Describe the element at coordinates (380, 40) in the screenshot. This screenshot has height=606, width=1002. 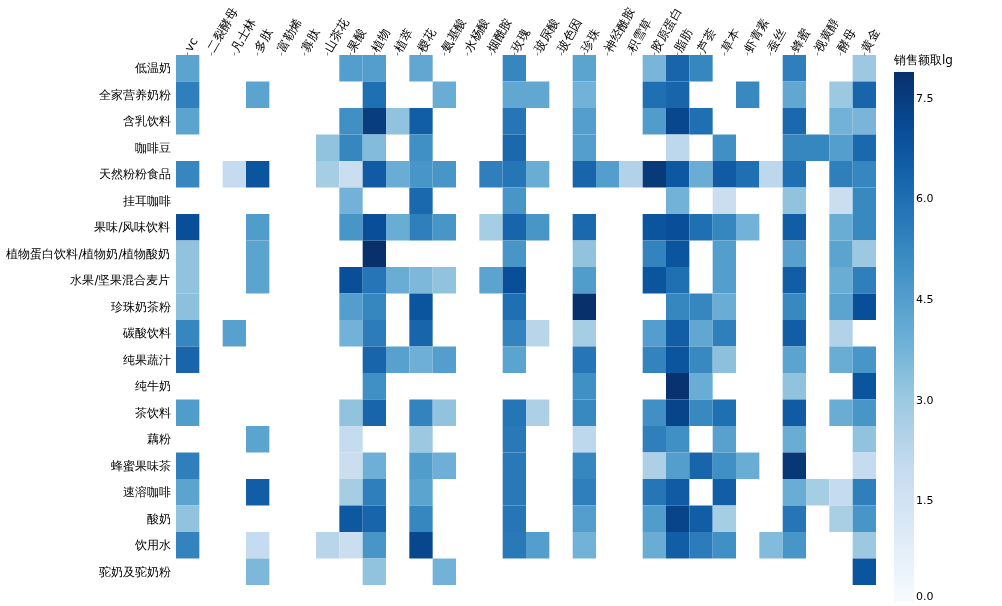
I see `x-tick-label: 植物` at that location.